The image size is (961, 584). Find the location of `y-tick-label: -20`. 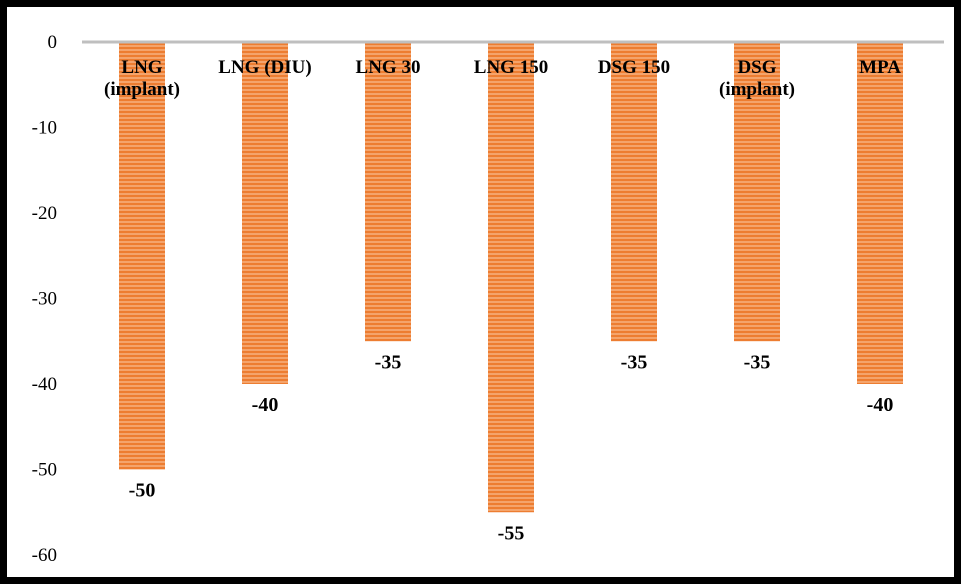

y-tick-label: -20 is located at coordinates (44, 213).